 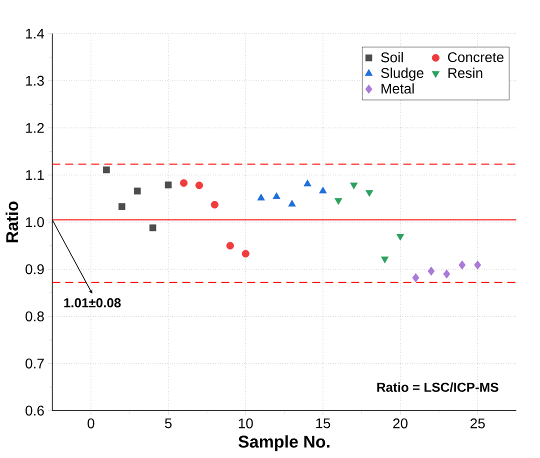 What do you see at coordinates (35, 363) in the screenshot?
I see `y-tick-label: 0.7` at bounding box center [35, 363].